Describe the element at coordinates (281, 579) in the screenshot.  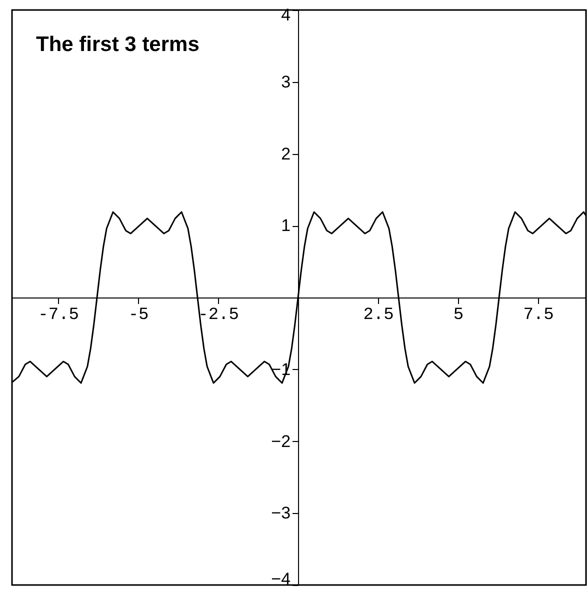
I see `y-tick-label: −4` at that location.